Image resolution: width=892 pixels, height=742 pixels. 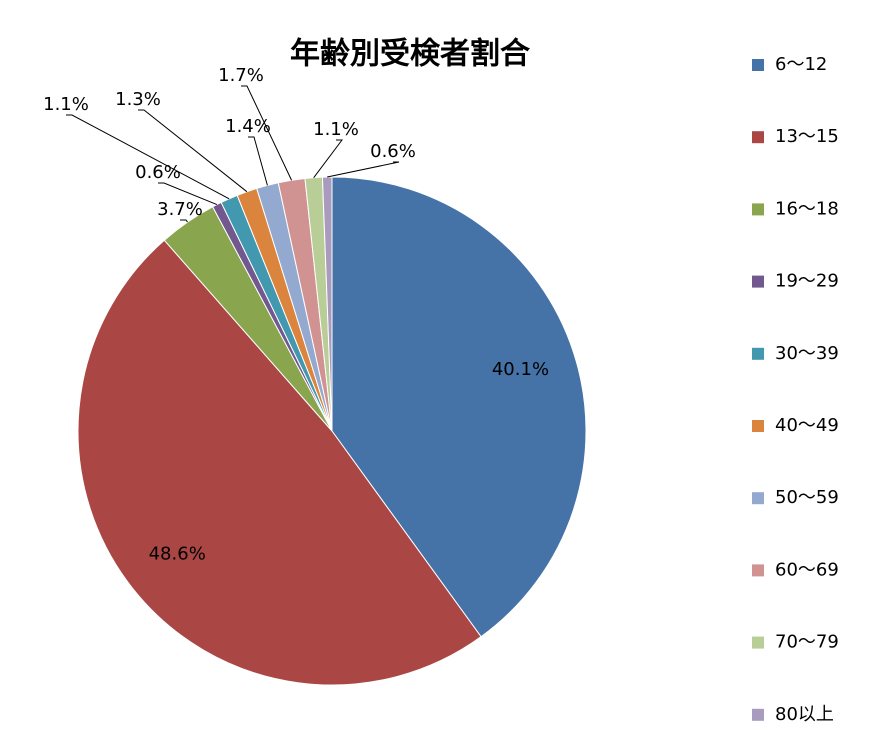 I want to click on legend-label: 40〜49, so click(x=807, y=425).